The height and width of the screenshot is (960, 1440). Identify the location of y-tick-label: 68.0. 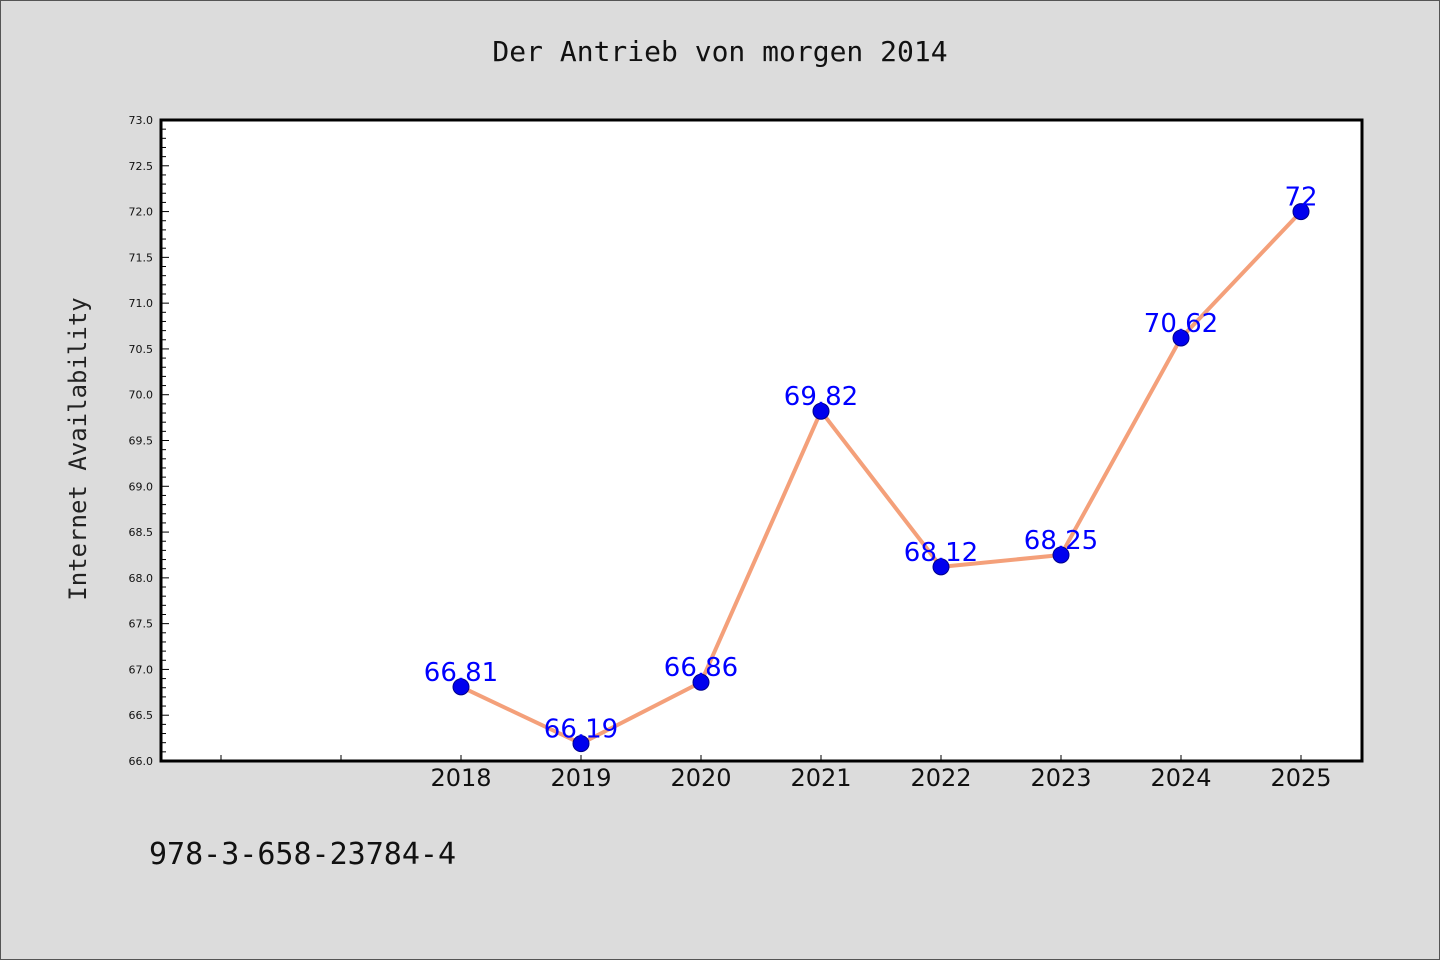
(141, 578).